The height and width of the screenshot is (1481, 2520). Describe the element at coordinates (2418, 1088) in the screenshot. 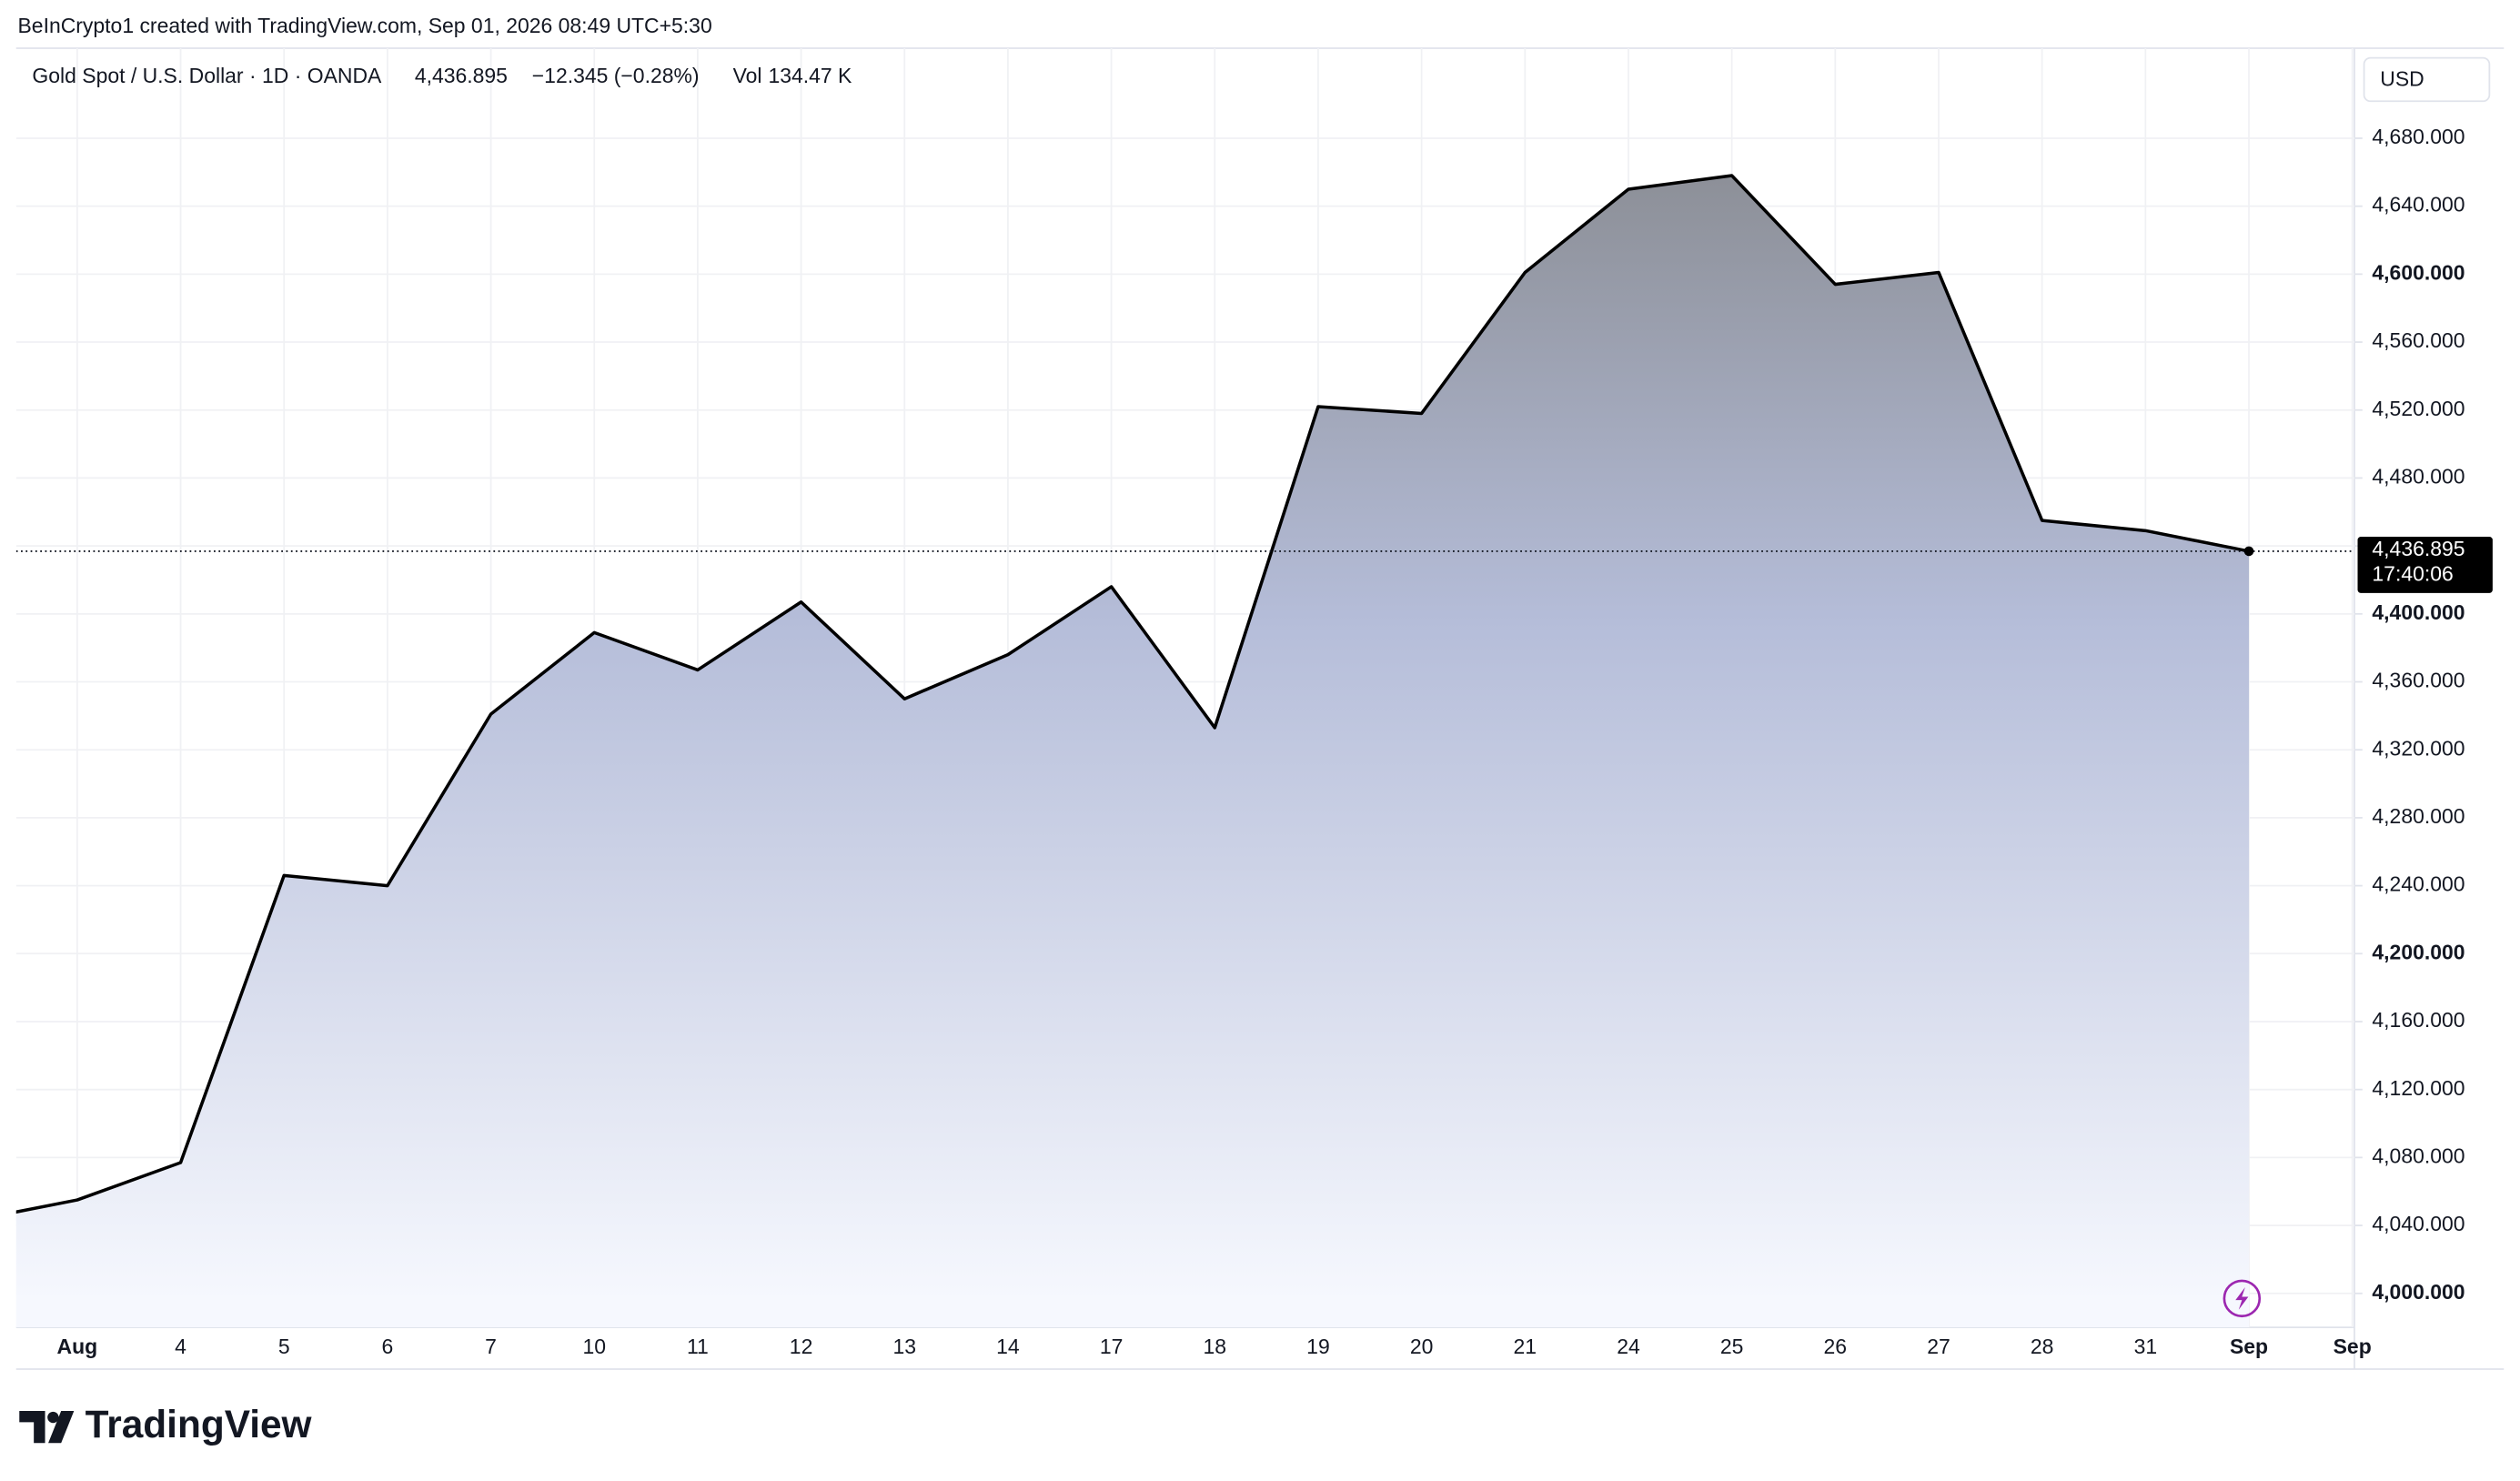

I see `y-tick-label: 4,120.000` at that location.